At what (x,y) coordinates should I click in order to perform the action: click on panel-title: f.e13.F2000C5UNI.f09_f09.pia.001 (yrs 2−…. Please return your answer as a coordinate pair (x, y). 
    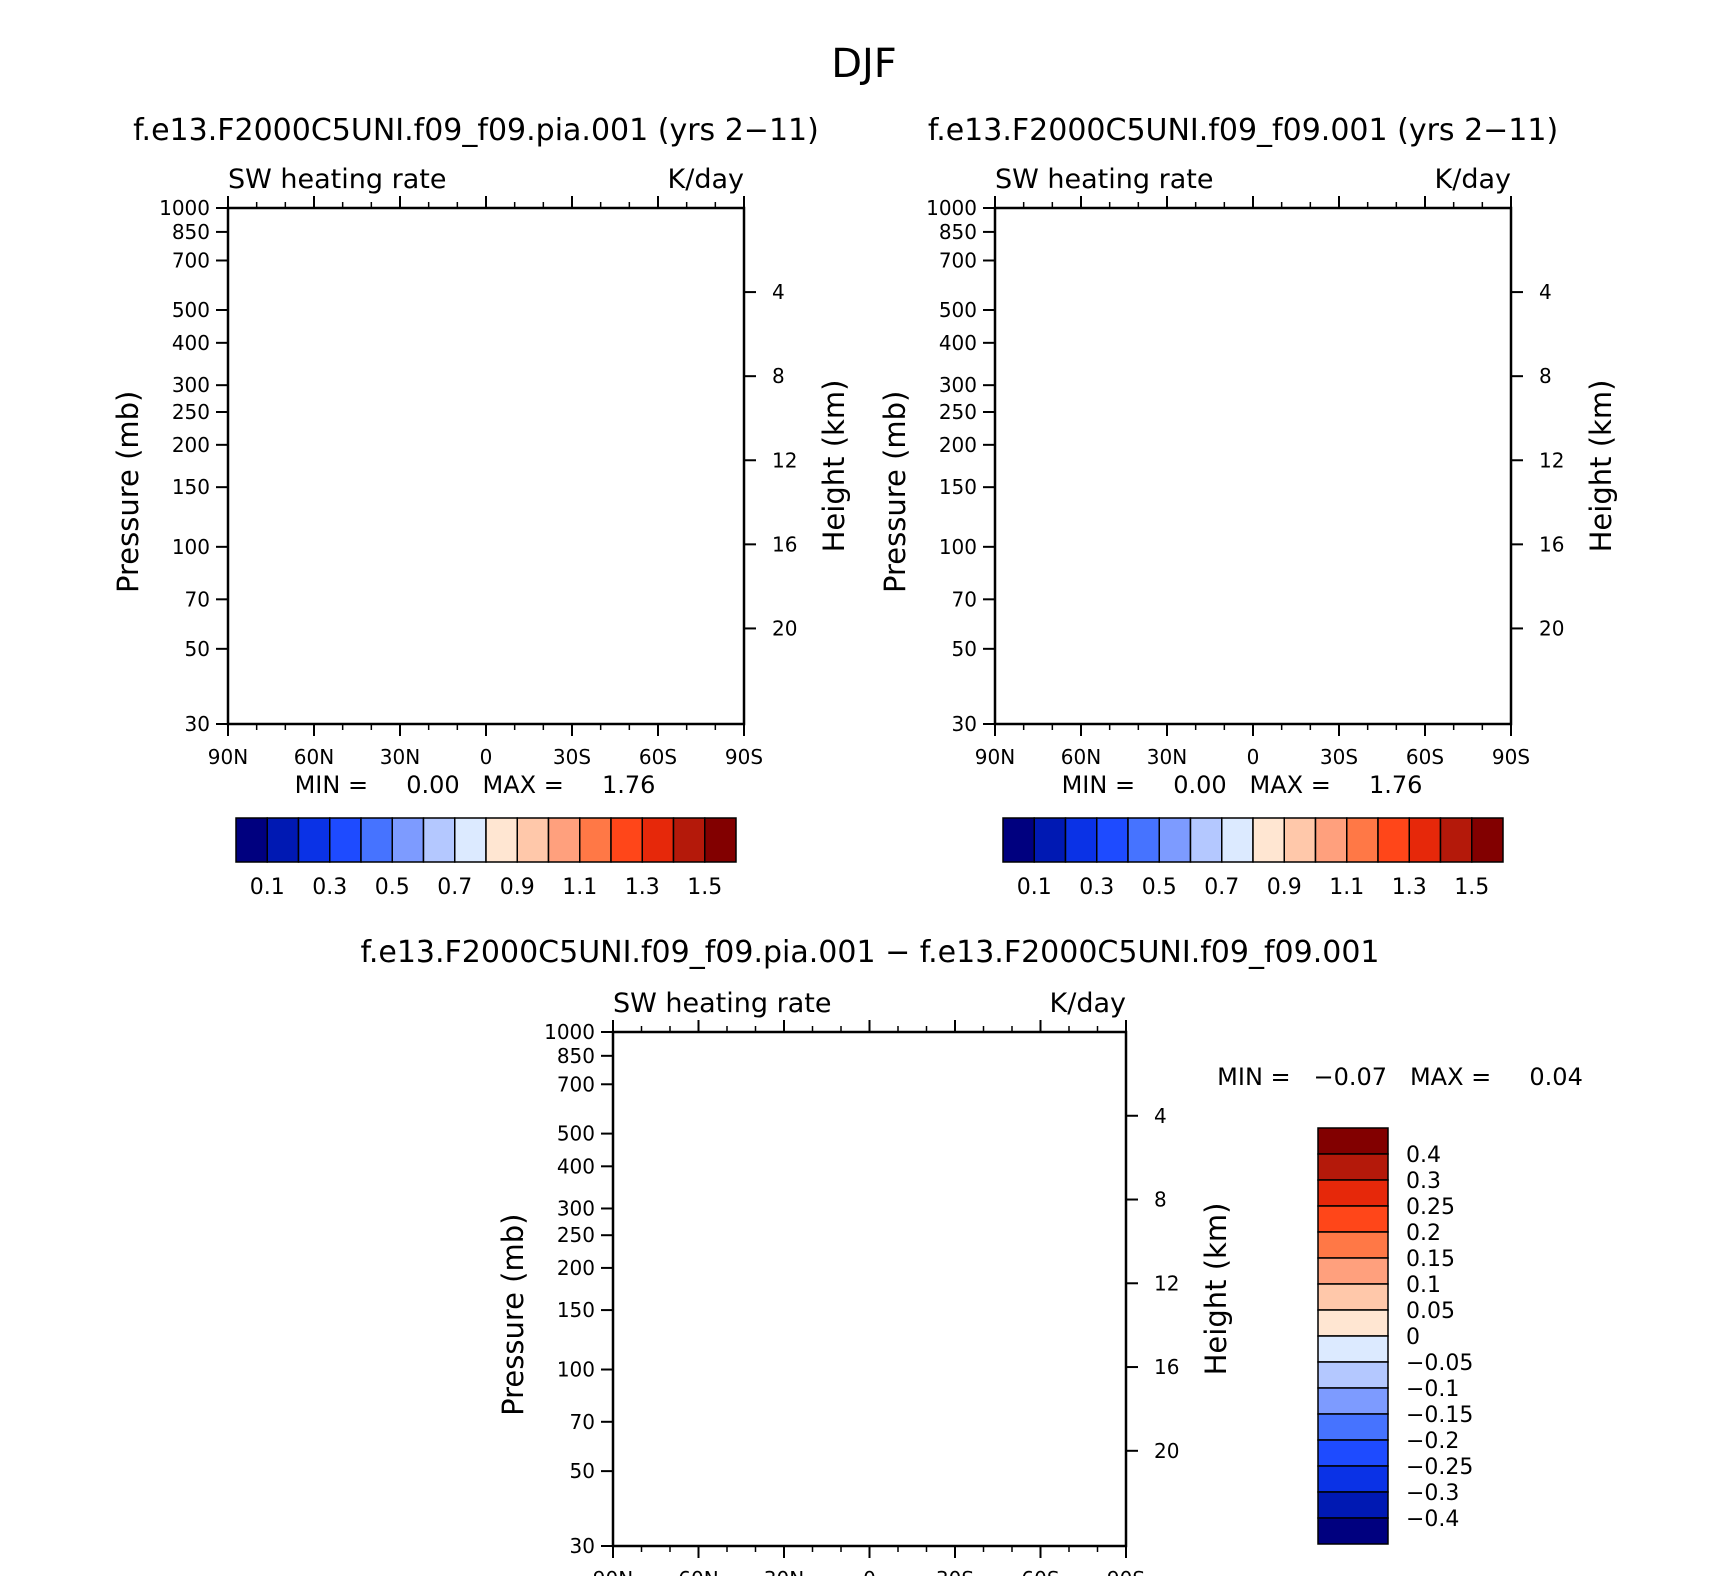
    Looking at the image, I should click on (476, 130).